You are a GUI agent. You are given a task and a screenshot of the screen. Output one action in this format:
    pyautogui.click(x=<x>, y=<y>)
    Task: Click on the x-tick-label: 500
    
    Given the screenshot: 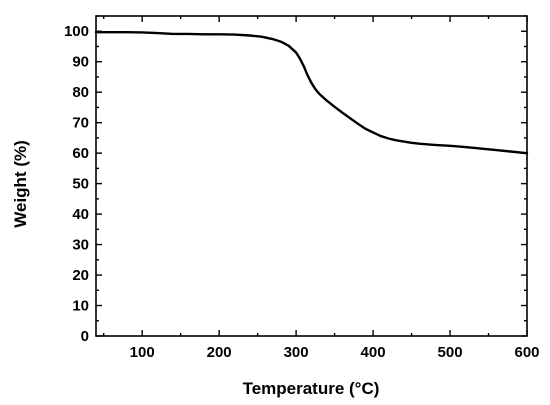 What is the action you would take?
    pyautogui.click(x=450, y=352)
    